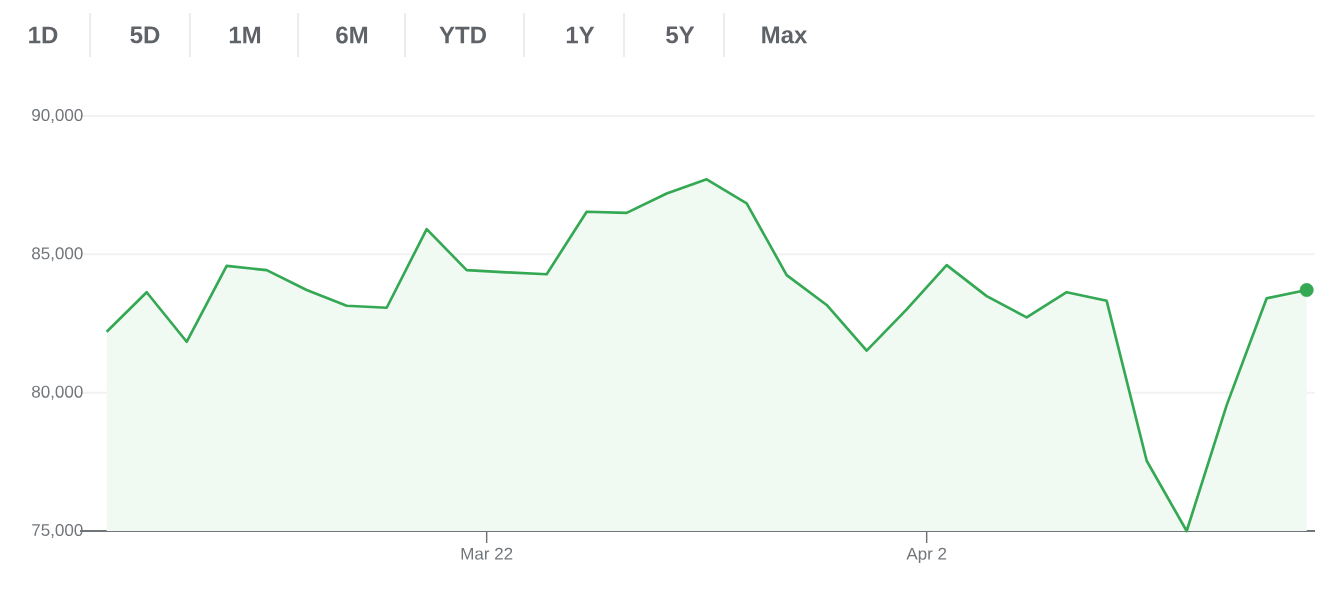 Image resolution: width=1340 pixels, height=590 pixels. I want to click on text: 5D, so click(145, 35).